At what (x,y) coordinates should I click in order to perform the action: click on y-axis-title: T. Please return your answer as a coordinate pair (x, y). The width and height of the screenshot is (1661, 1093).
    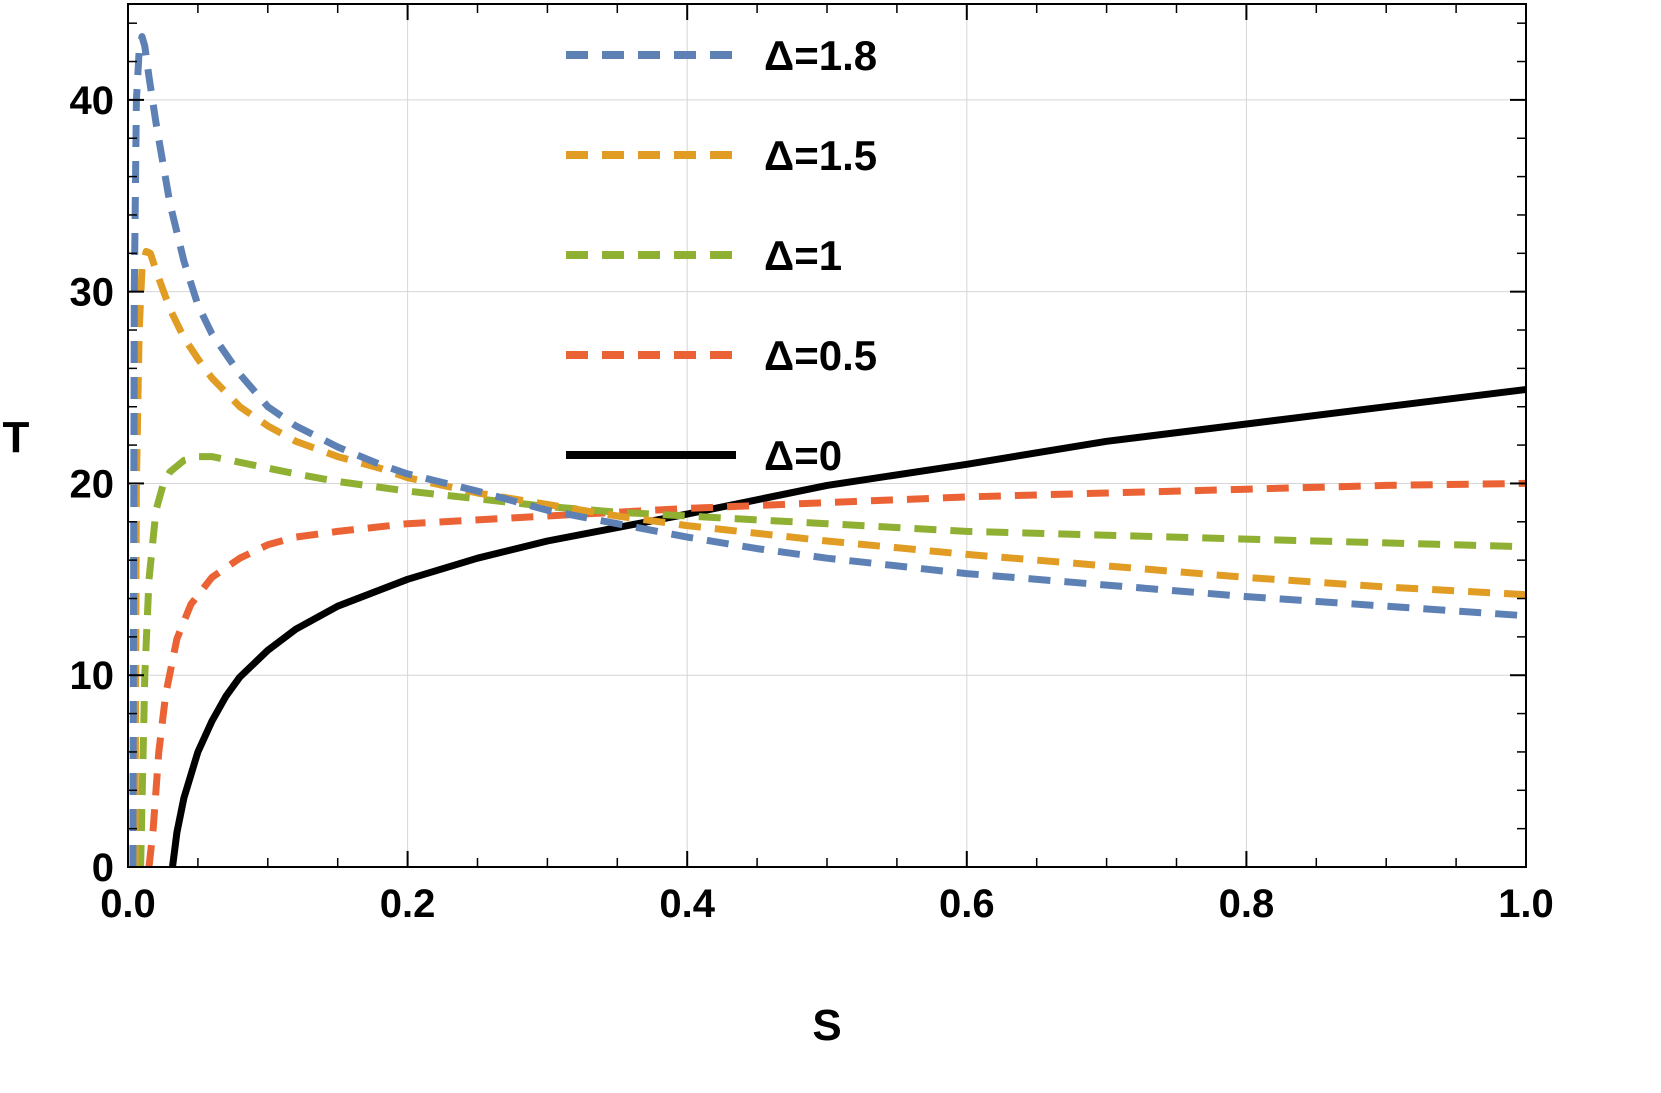
    Looking at the image, I should click on (16, 437).